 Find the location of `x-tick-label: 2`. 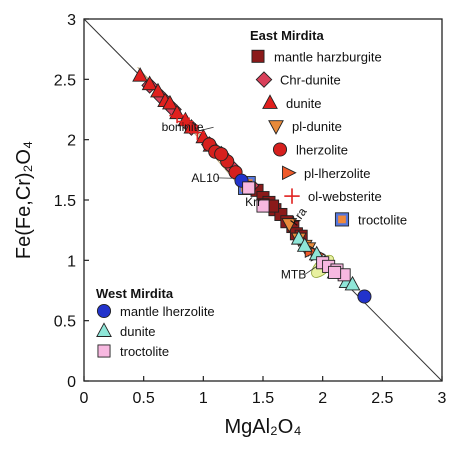

x-tick-label: 2 is located at coordinates (322, 398).